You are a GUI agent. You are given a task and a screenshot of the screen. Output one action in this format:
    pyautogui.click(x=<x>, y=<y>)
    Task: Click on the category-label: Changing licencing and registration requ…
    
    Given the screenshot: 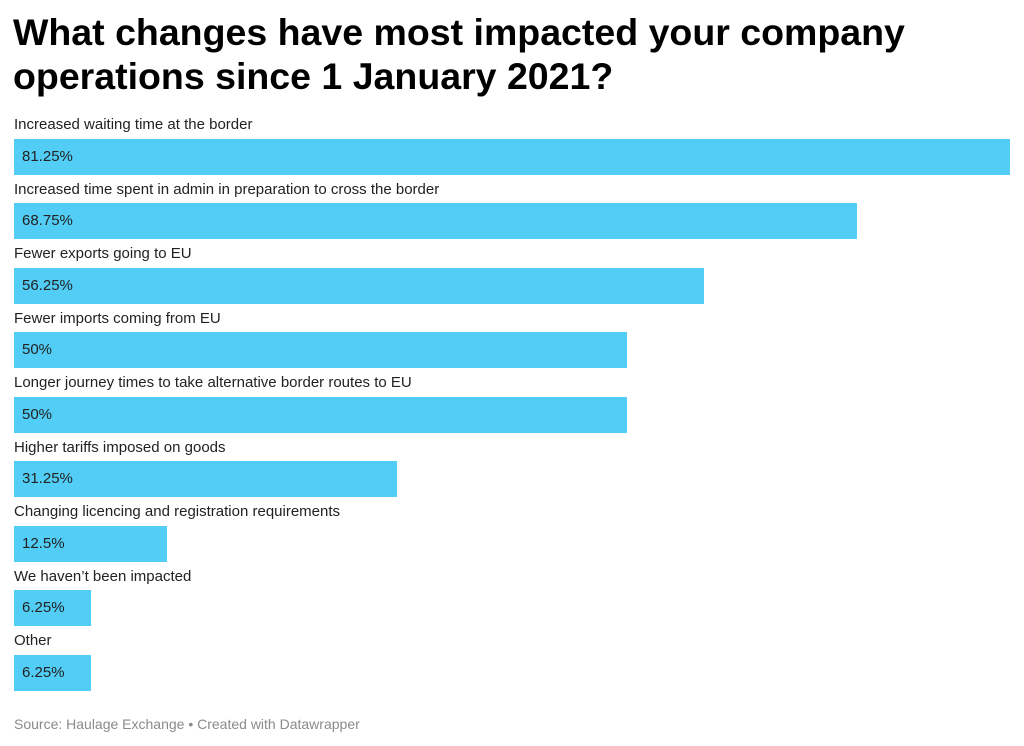 What is the action you would take?
    pyautogui.click(x=177, y=511)
    